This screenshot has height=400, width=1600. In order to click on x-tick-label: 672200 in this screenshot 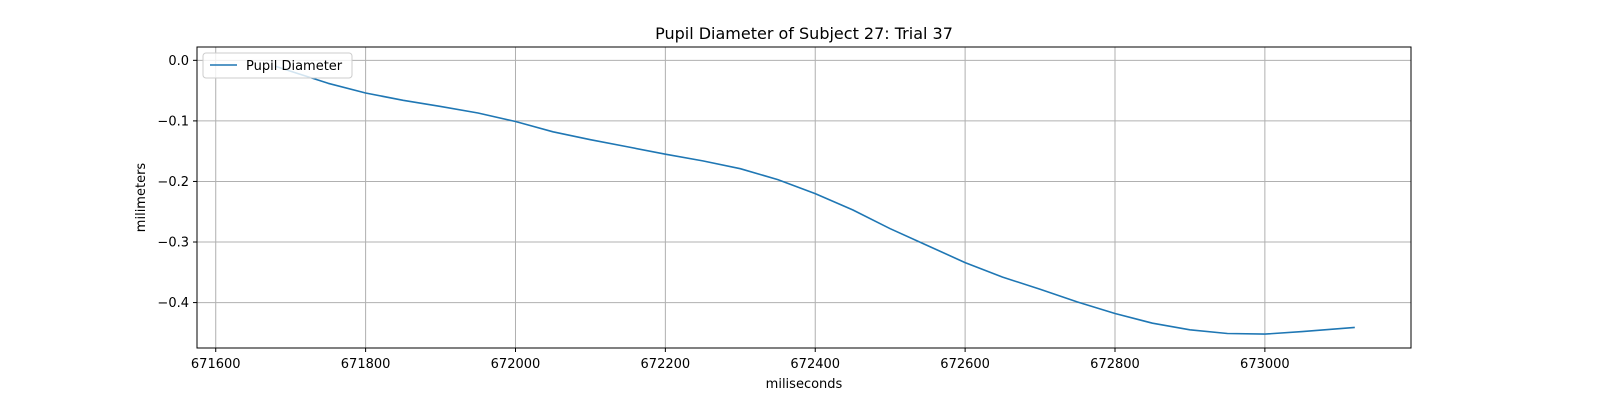, I will do `click(666, 364)`.